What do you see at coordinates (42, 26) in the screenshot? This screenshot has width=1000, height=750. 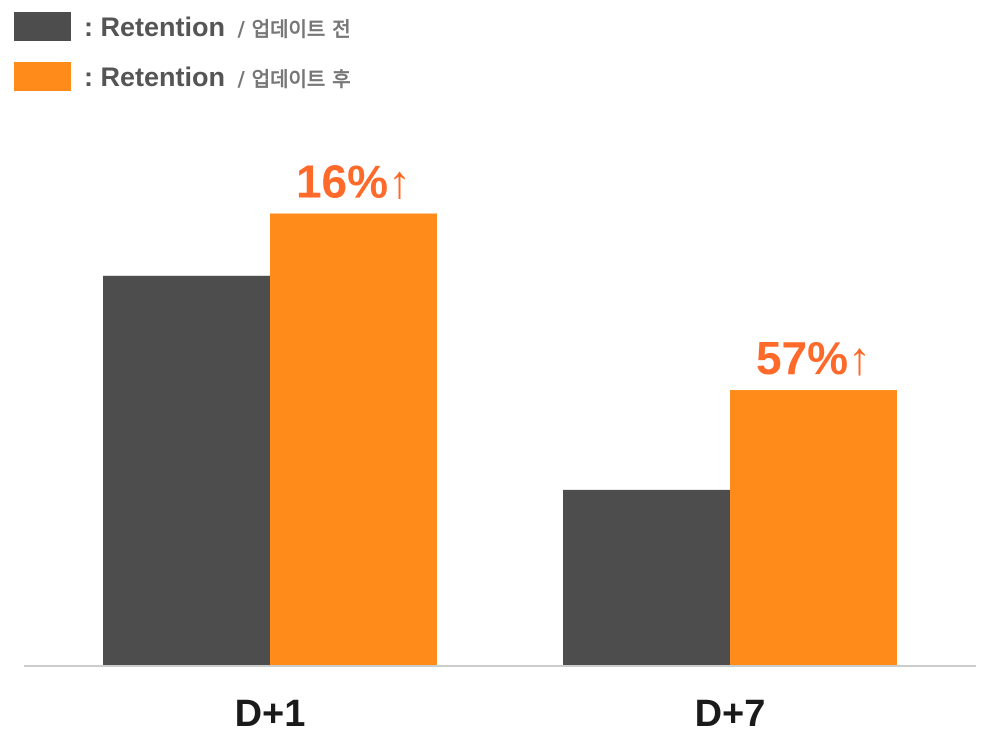 I see `legend-swatch-before` at bounding box center [42, 26].